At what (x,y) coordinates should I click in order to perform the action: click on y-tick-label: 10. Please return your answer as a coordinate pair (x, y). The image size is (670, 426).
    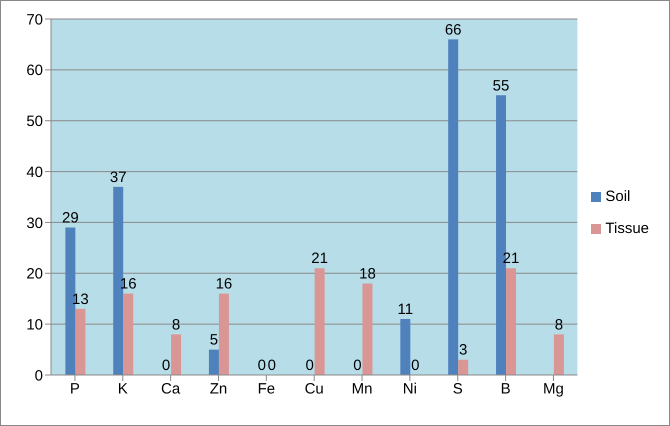
    Looking at the image, I should click on (34, 325).